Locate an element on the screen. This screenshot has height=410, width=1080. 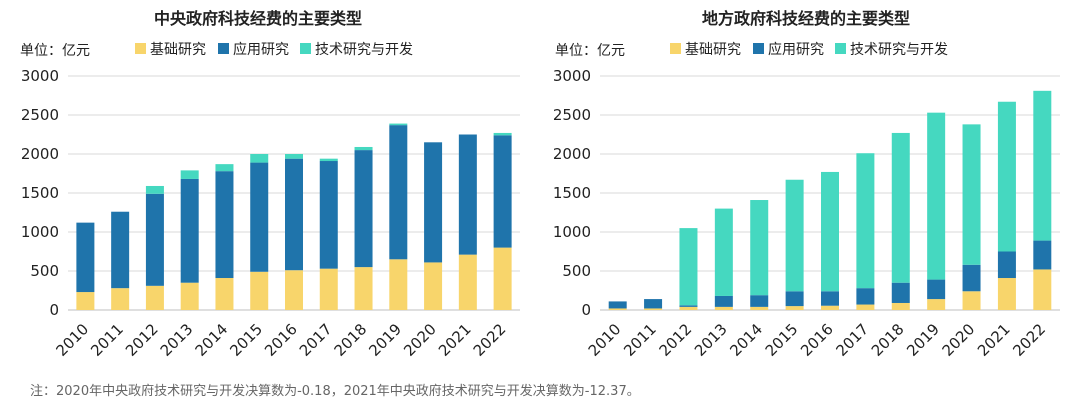
y-tick-label: 500 is located at coordinates (576, 271).